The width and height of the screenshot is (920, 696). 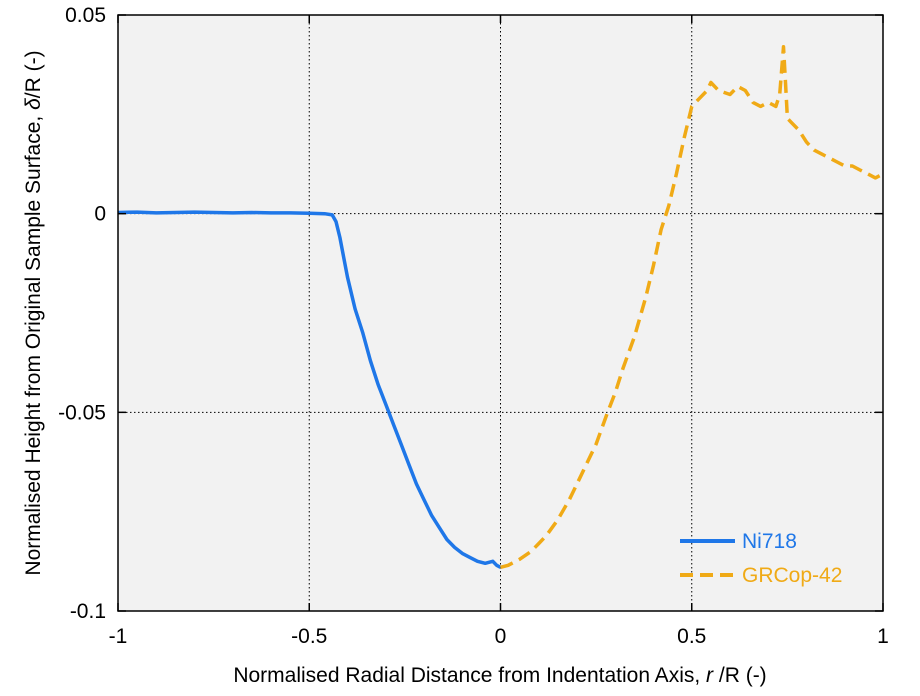 I want to click on x-tick-label-2: 0, so click(x=501, y=636).